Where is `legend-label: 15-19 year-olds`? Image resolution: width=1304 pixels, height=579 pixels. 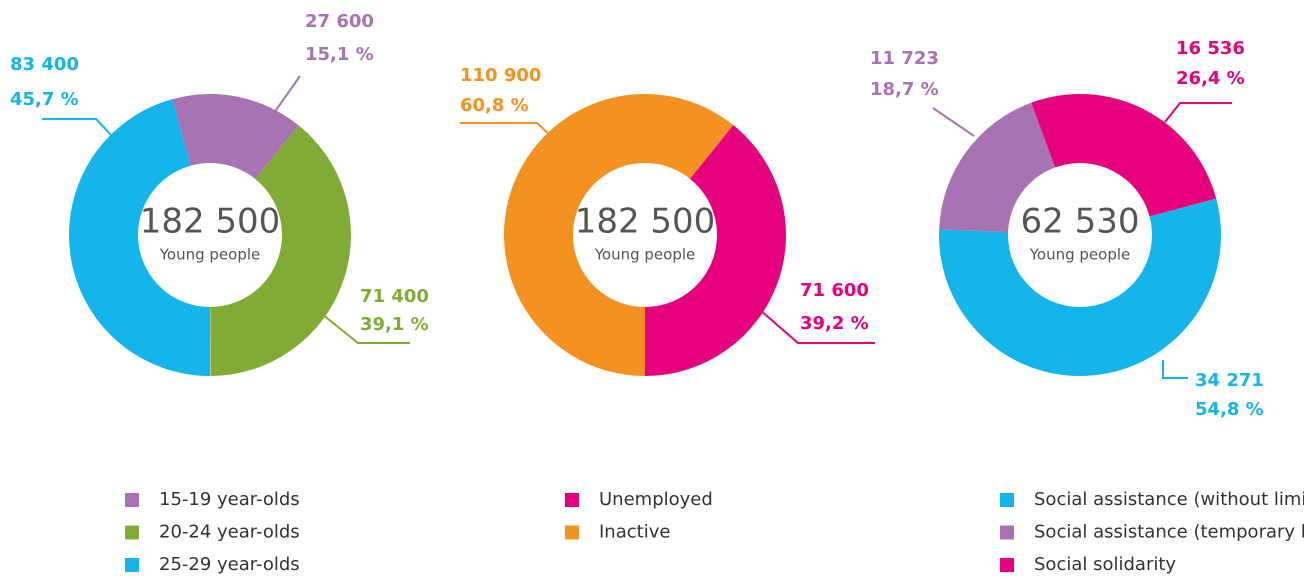
legend-label: 15-19 year-olds is located at coordinates (229, 499).